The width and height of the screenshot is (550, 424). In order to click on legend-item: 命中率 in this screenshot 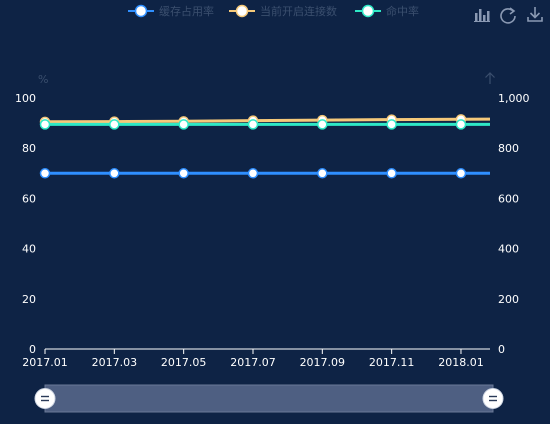, I will do `click(387, 11)`.